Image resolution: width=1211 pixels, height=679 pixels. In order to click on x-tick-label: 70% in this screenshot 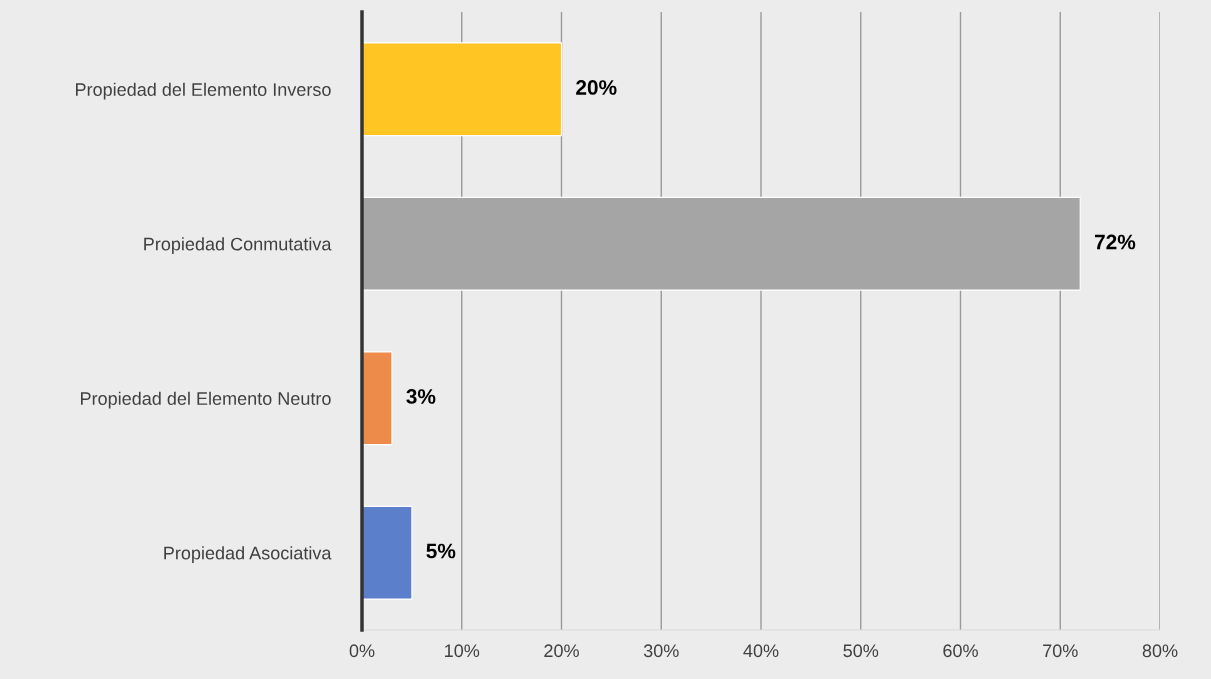, I will do `click(1060, 651)`.